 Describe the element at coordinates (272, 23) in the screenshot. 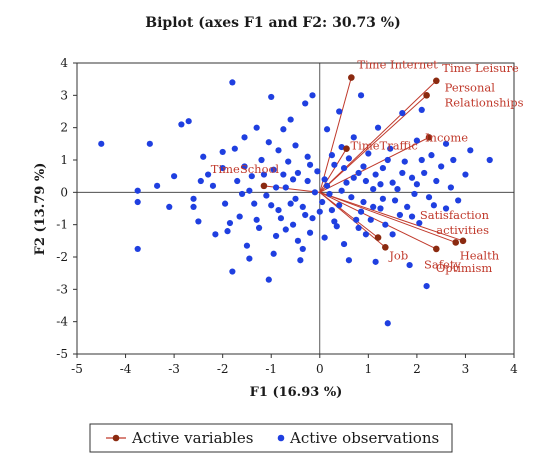

I see `chart-title: Biplot (axes F1 and F2: 30.73 %)` at that location.